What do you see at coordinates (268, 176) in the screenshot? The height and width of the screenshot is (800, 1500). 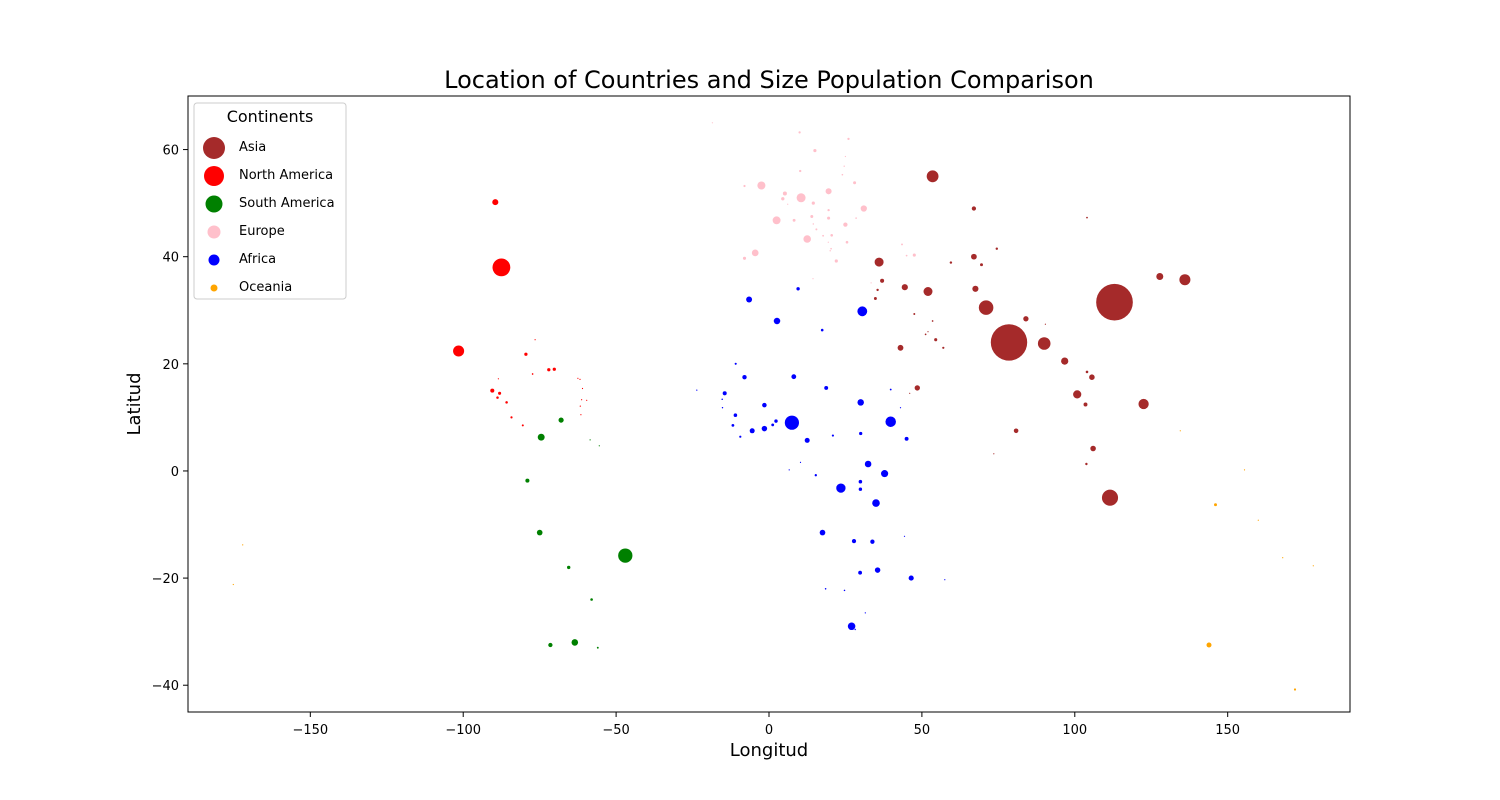 I see `legend-item: North America` at bounding box center [268, 176].